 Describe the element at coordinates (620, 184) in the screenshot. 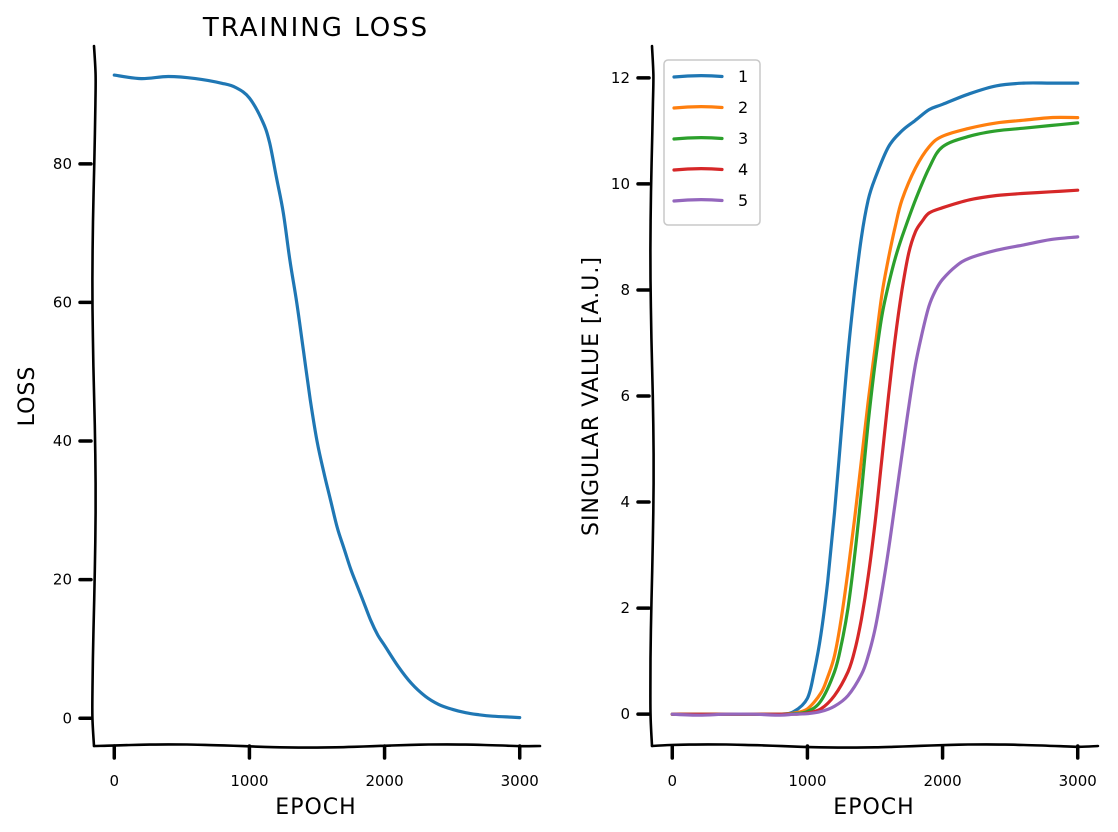

I see `sv-y-tick-label: 10` at that location.